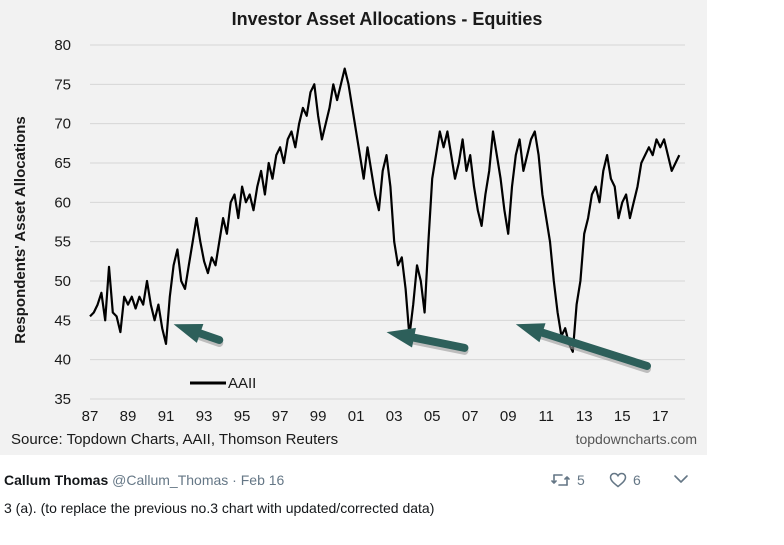 This screenshot has width=784, height=545. Describe the element at coordinates (223, 383) in the screenshot. I see `legend: AAII` at that location.